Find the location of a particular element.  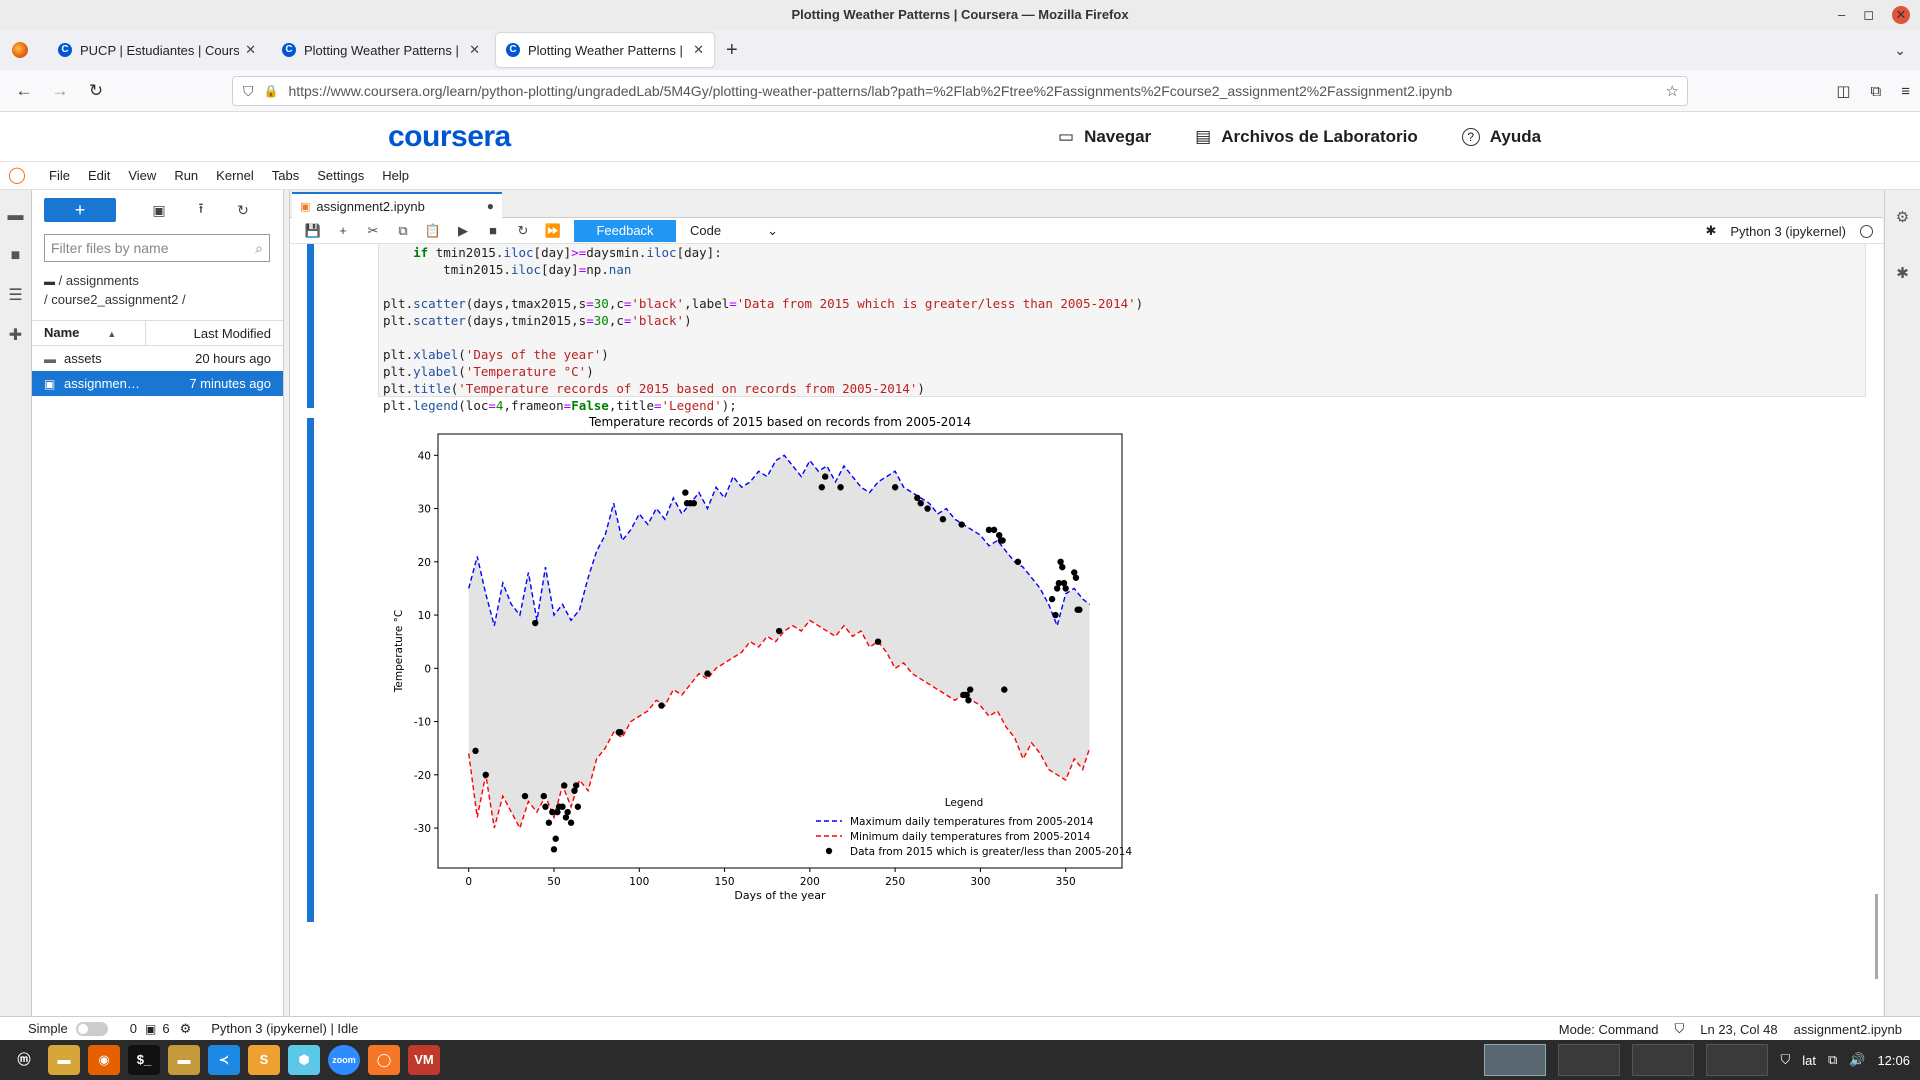

terminals-count: 0 is located at coordinates (133, 1028).